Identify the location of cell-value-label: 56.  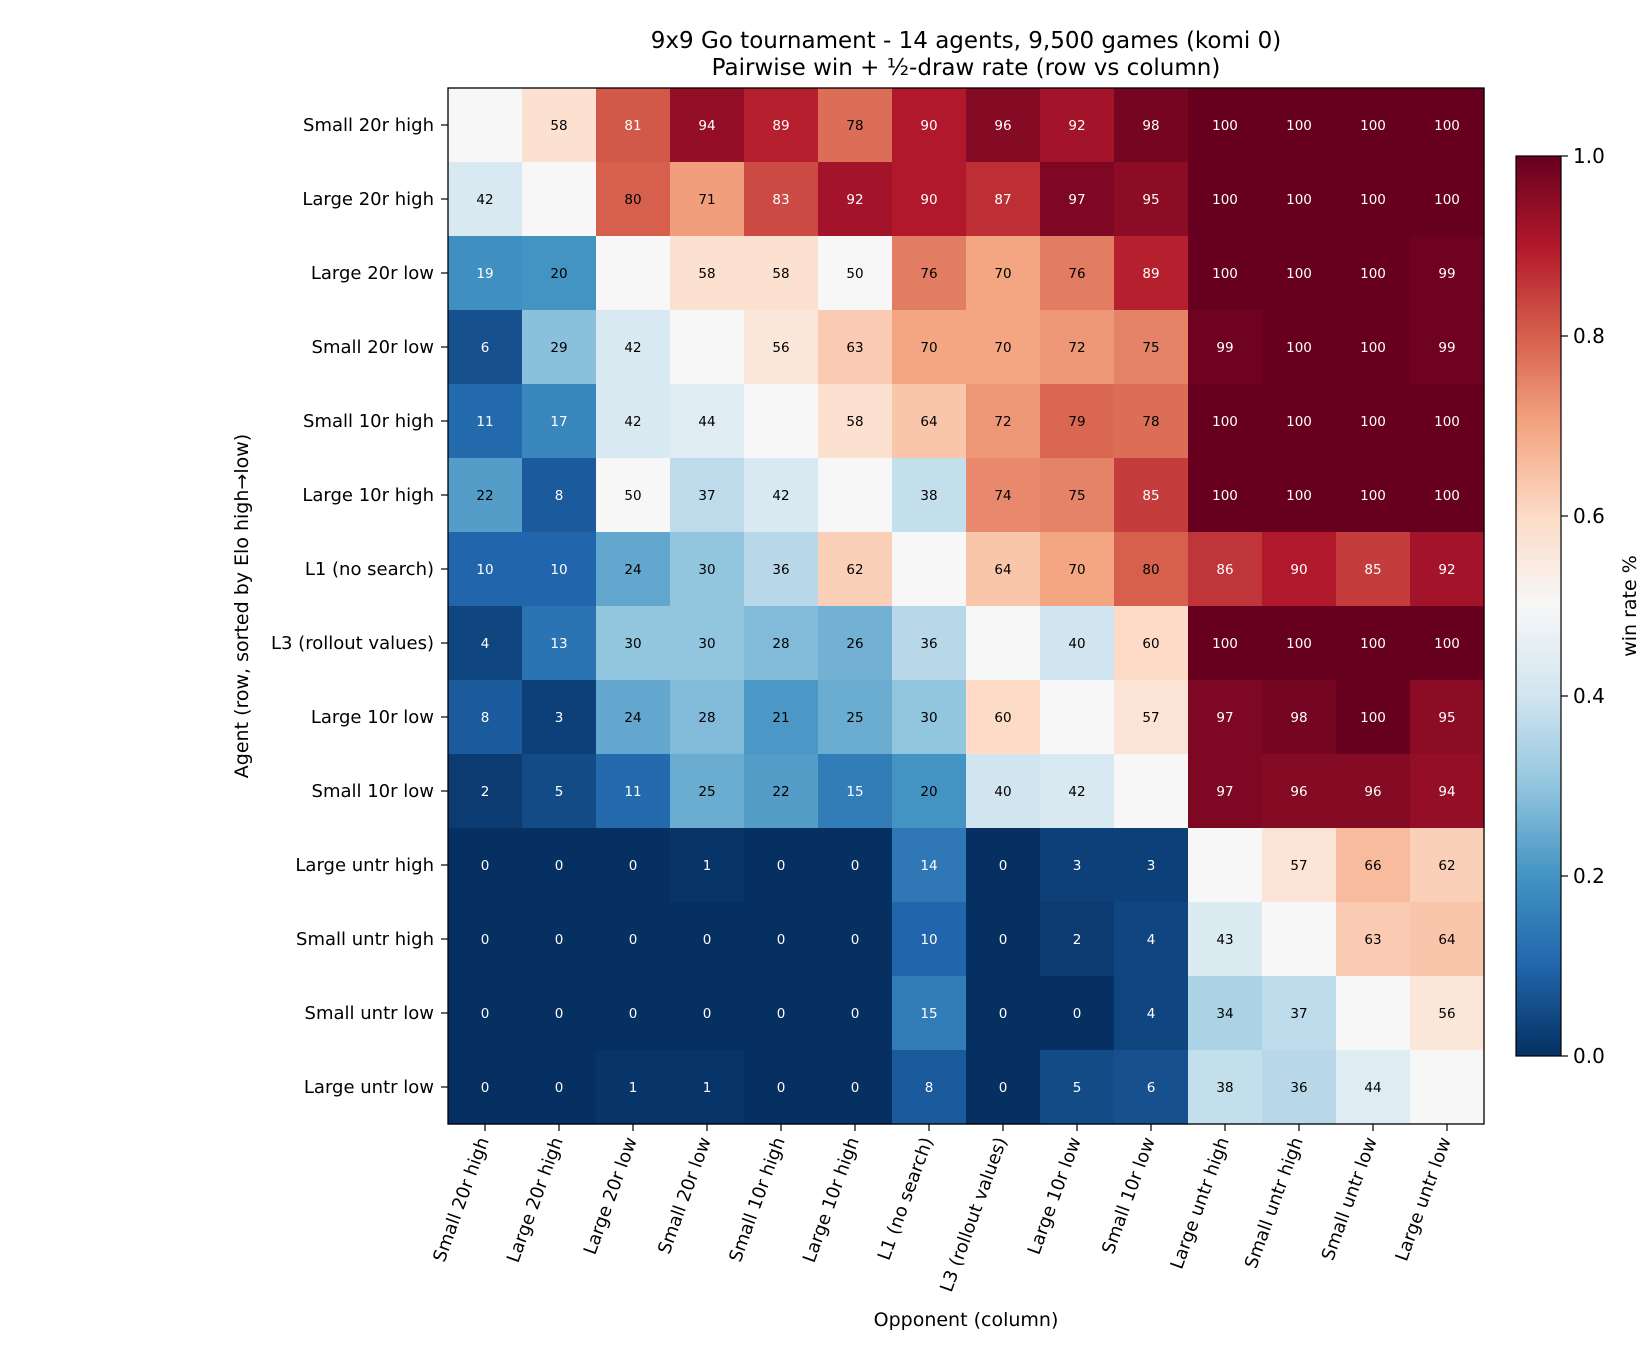
(780, 348).